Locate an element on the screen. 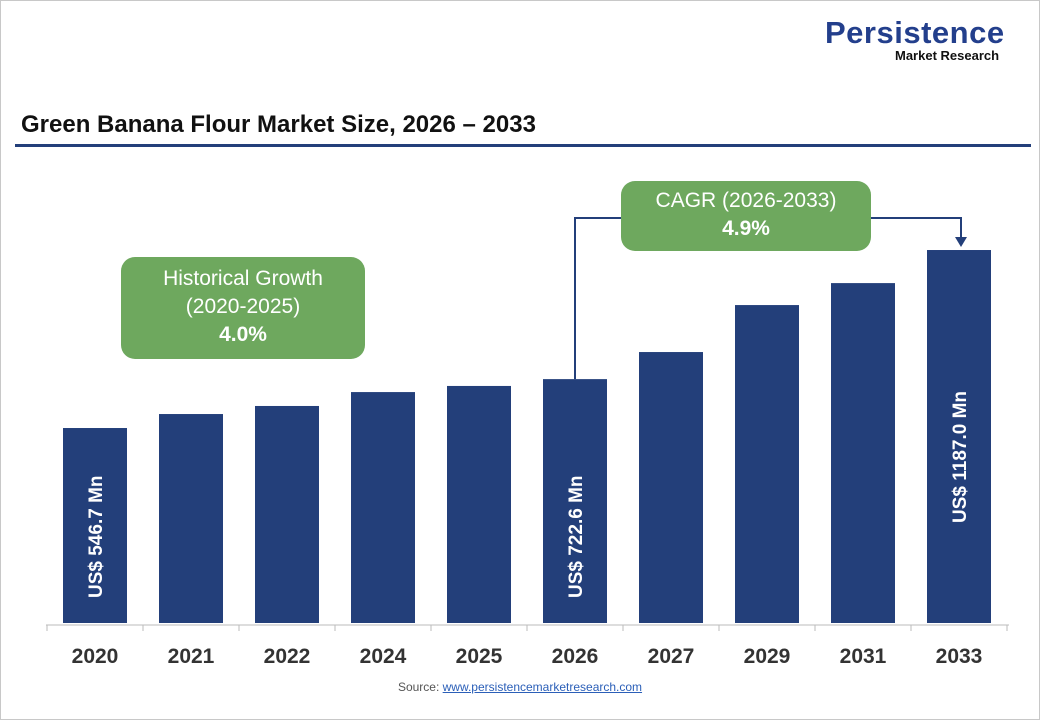 This screenshot has height=720, width=1040. historical-value: 4.0% is located at coordinates (243, 334).